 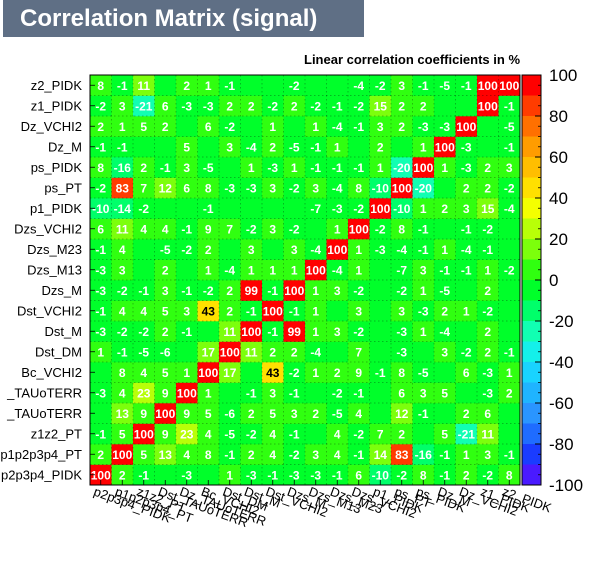 What do you see at coordinates (58, 351) in the screenshot?
I see `y-tick-label: Dst_DM` at bounding box center [58, 351].